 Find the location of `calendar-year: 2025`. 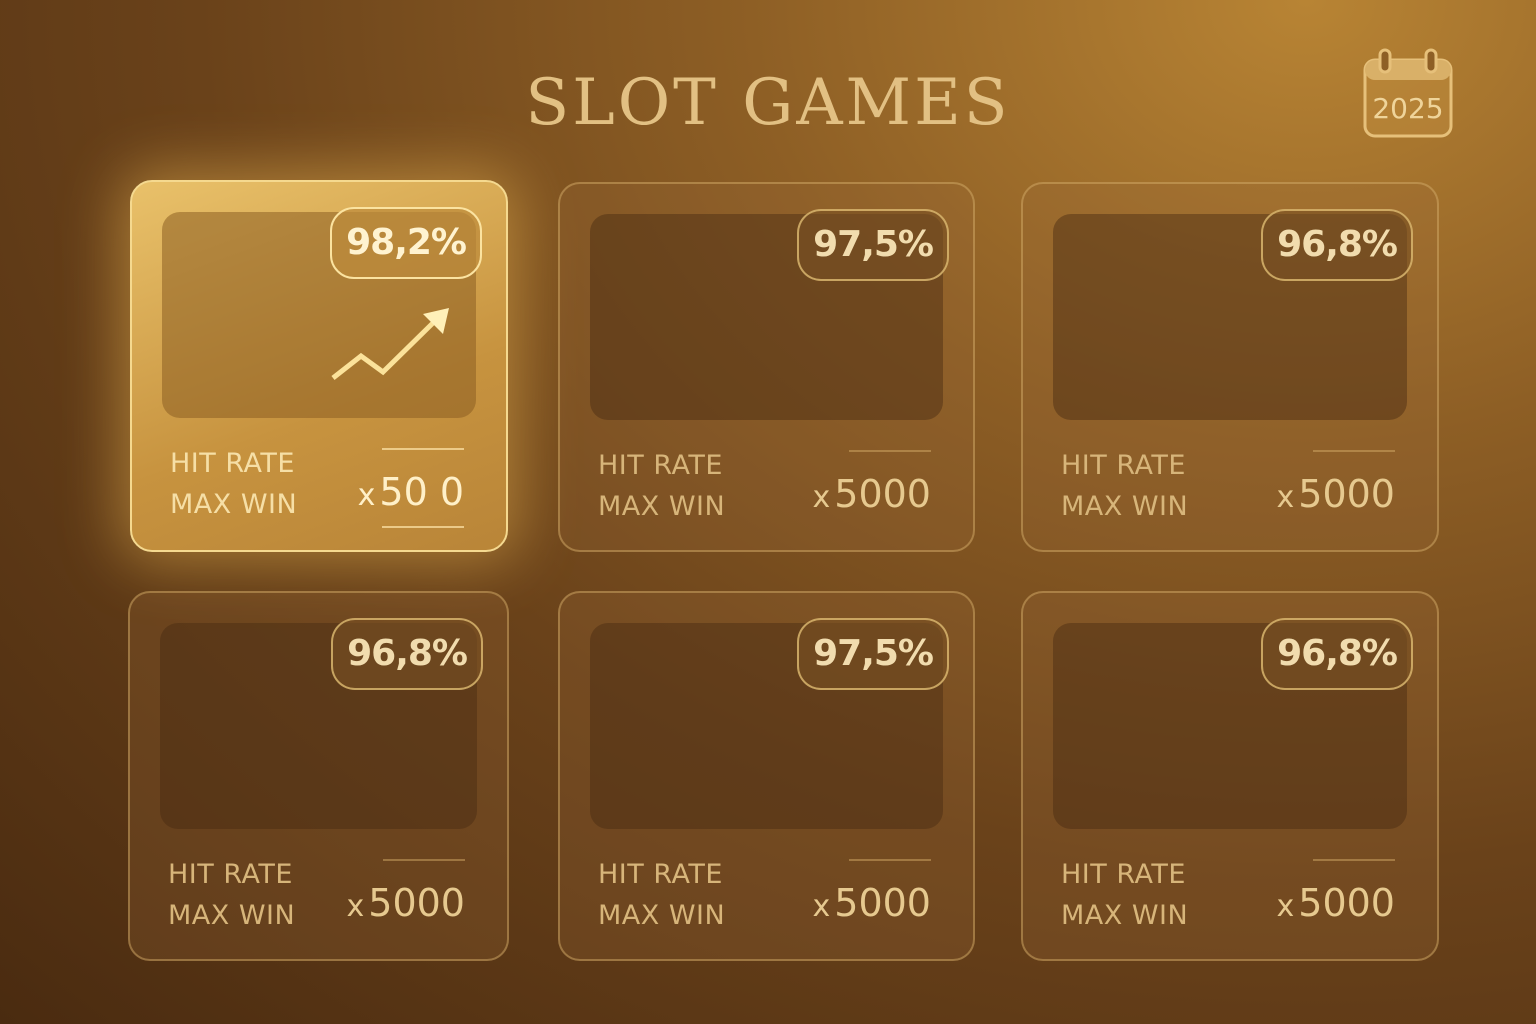

calendar-year: 2025 is located at coordinates (1408, 108).